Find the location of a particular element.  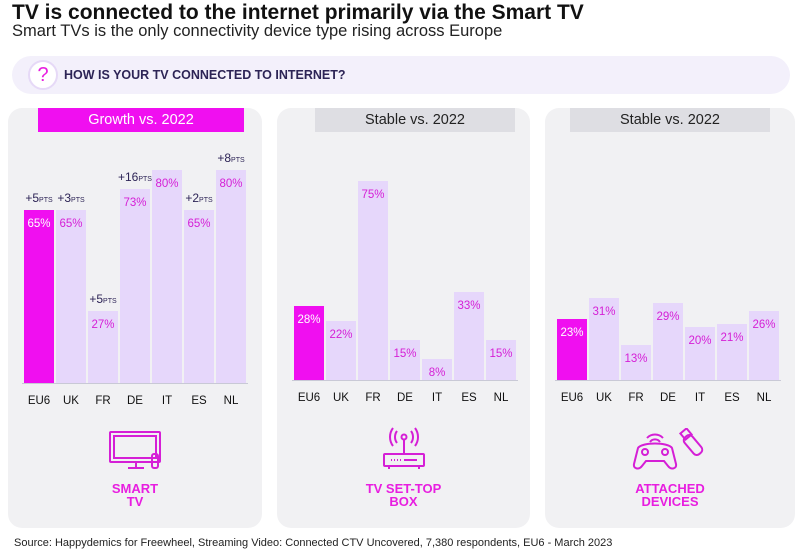

value-label: 28% is located at coordinates (309, 319).